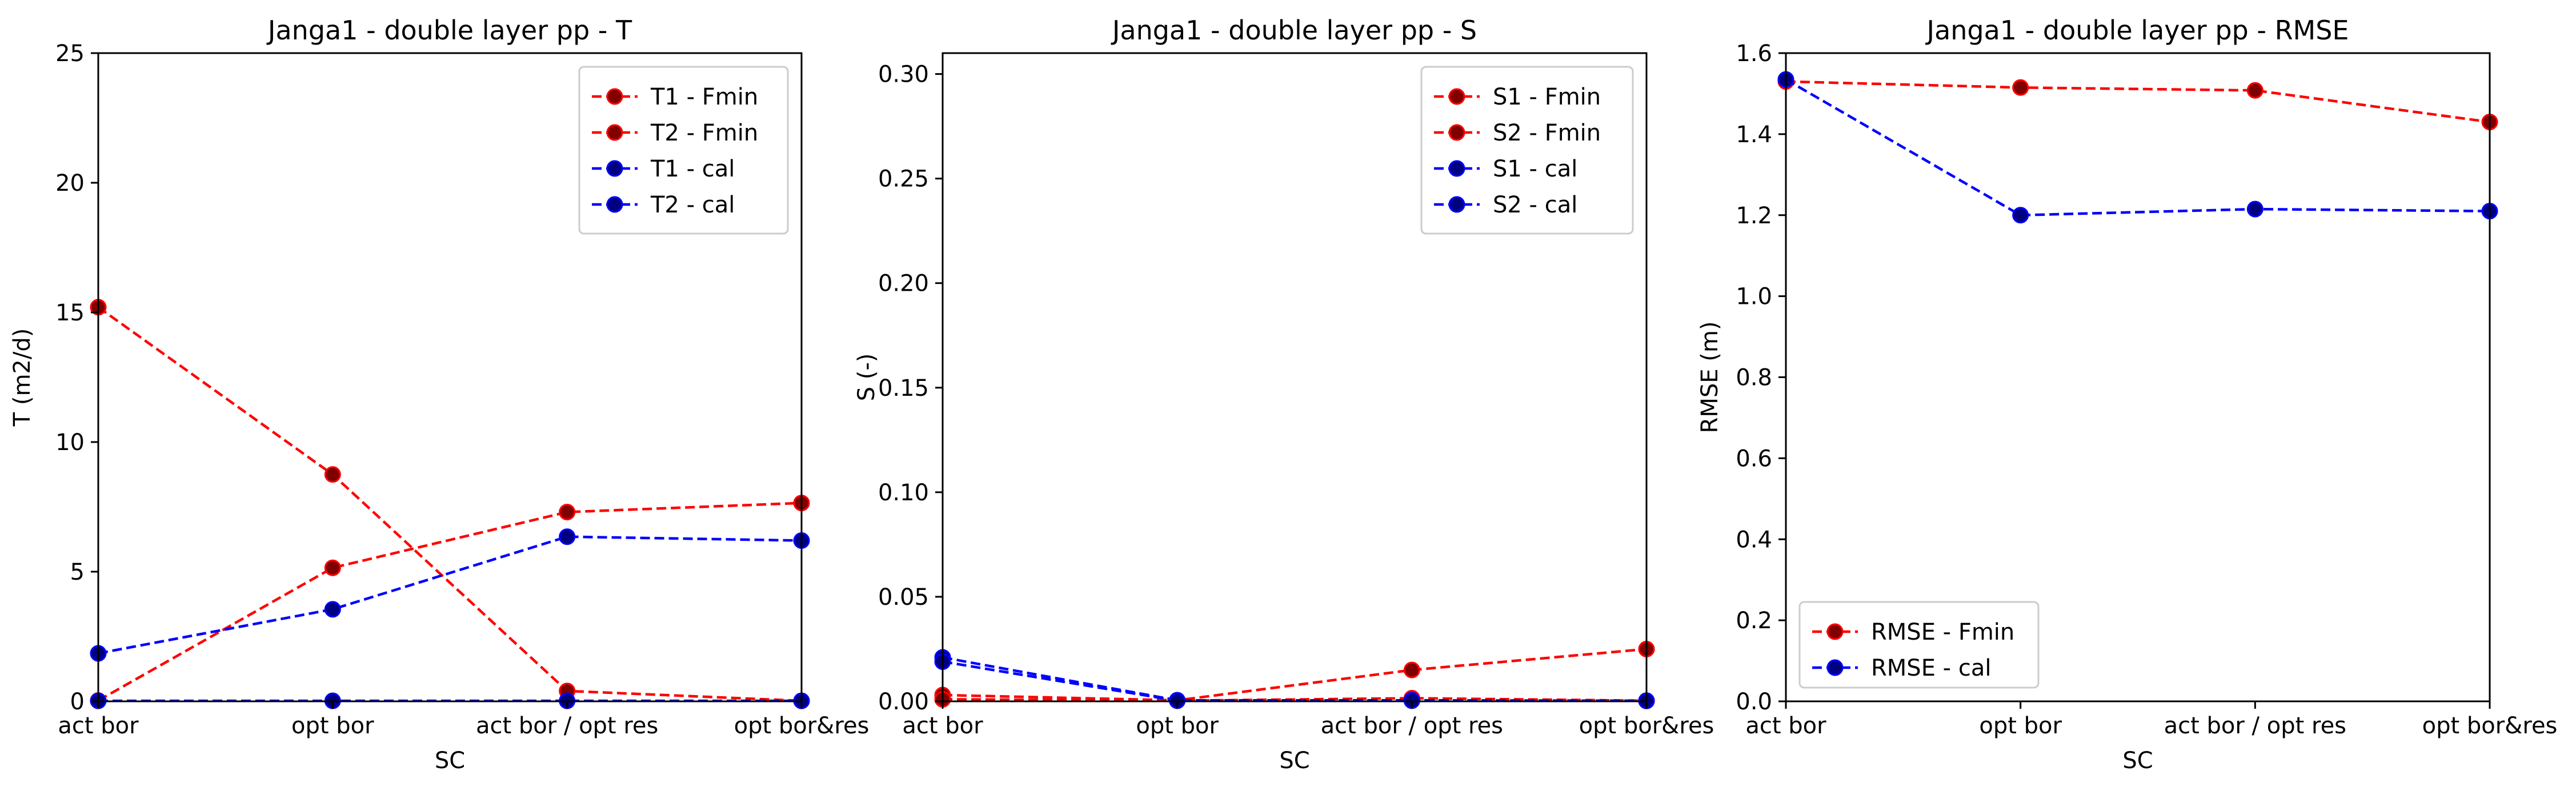 The width and height of the screenshot is (2576, 791). I want to click on legend-entry: T1 - Fmin, so click(675, 97).